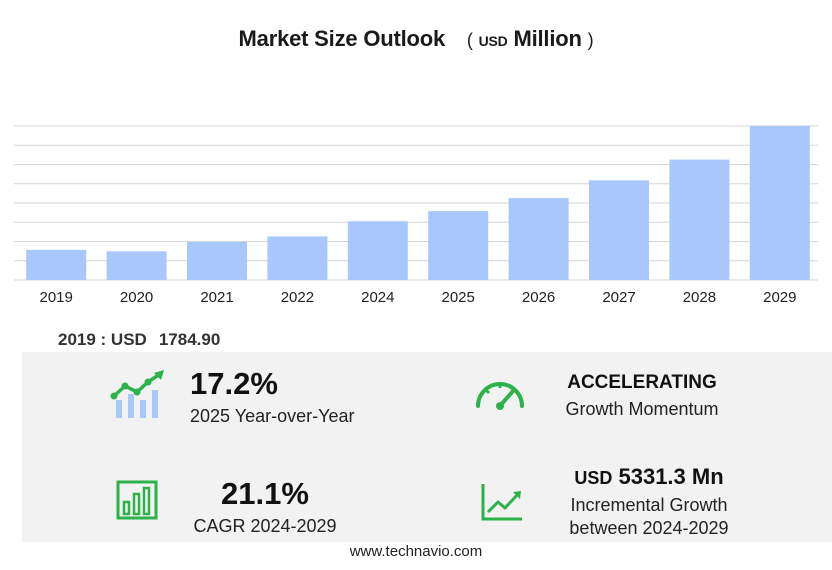 This screenshot has height=570, width=832. Describe the element at coordinates (297, 258) in the screenshot. I see `bar-2022` at that location.